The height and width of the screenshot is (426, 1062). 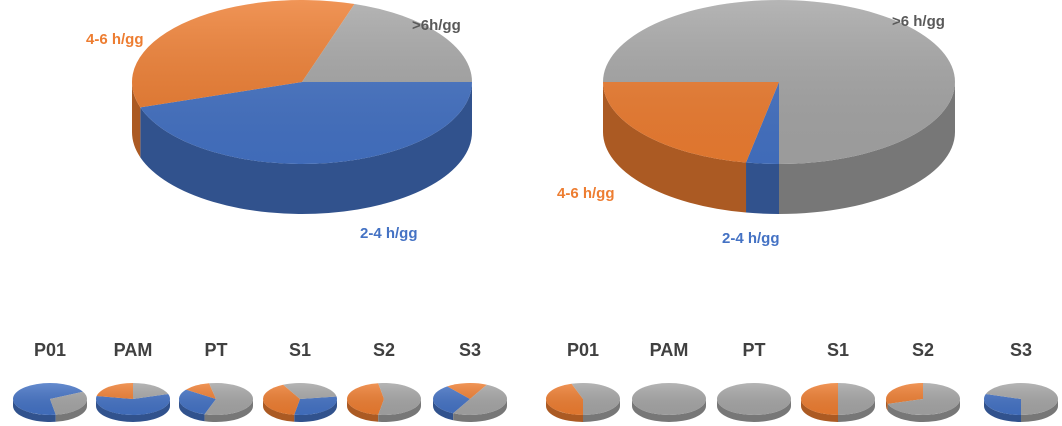 I want to click on small-pie-title-1: PAM, so click(x=133, y=350).